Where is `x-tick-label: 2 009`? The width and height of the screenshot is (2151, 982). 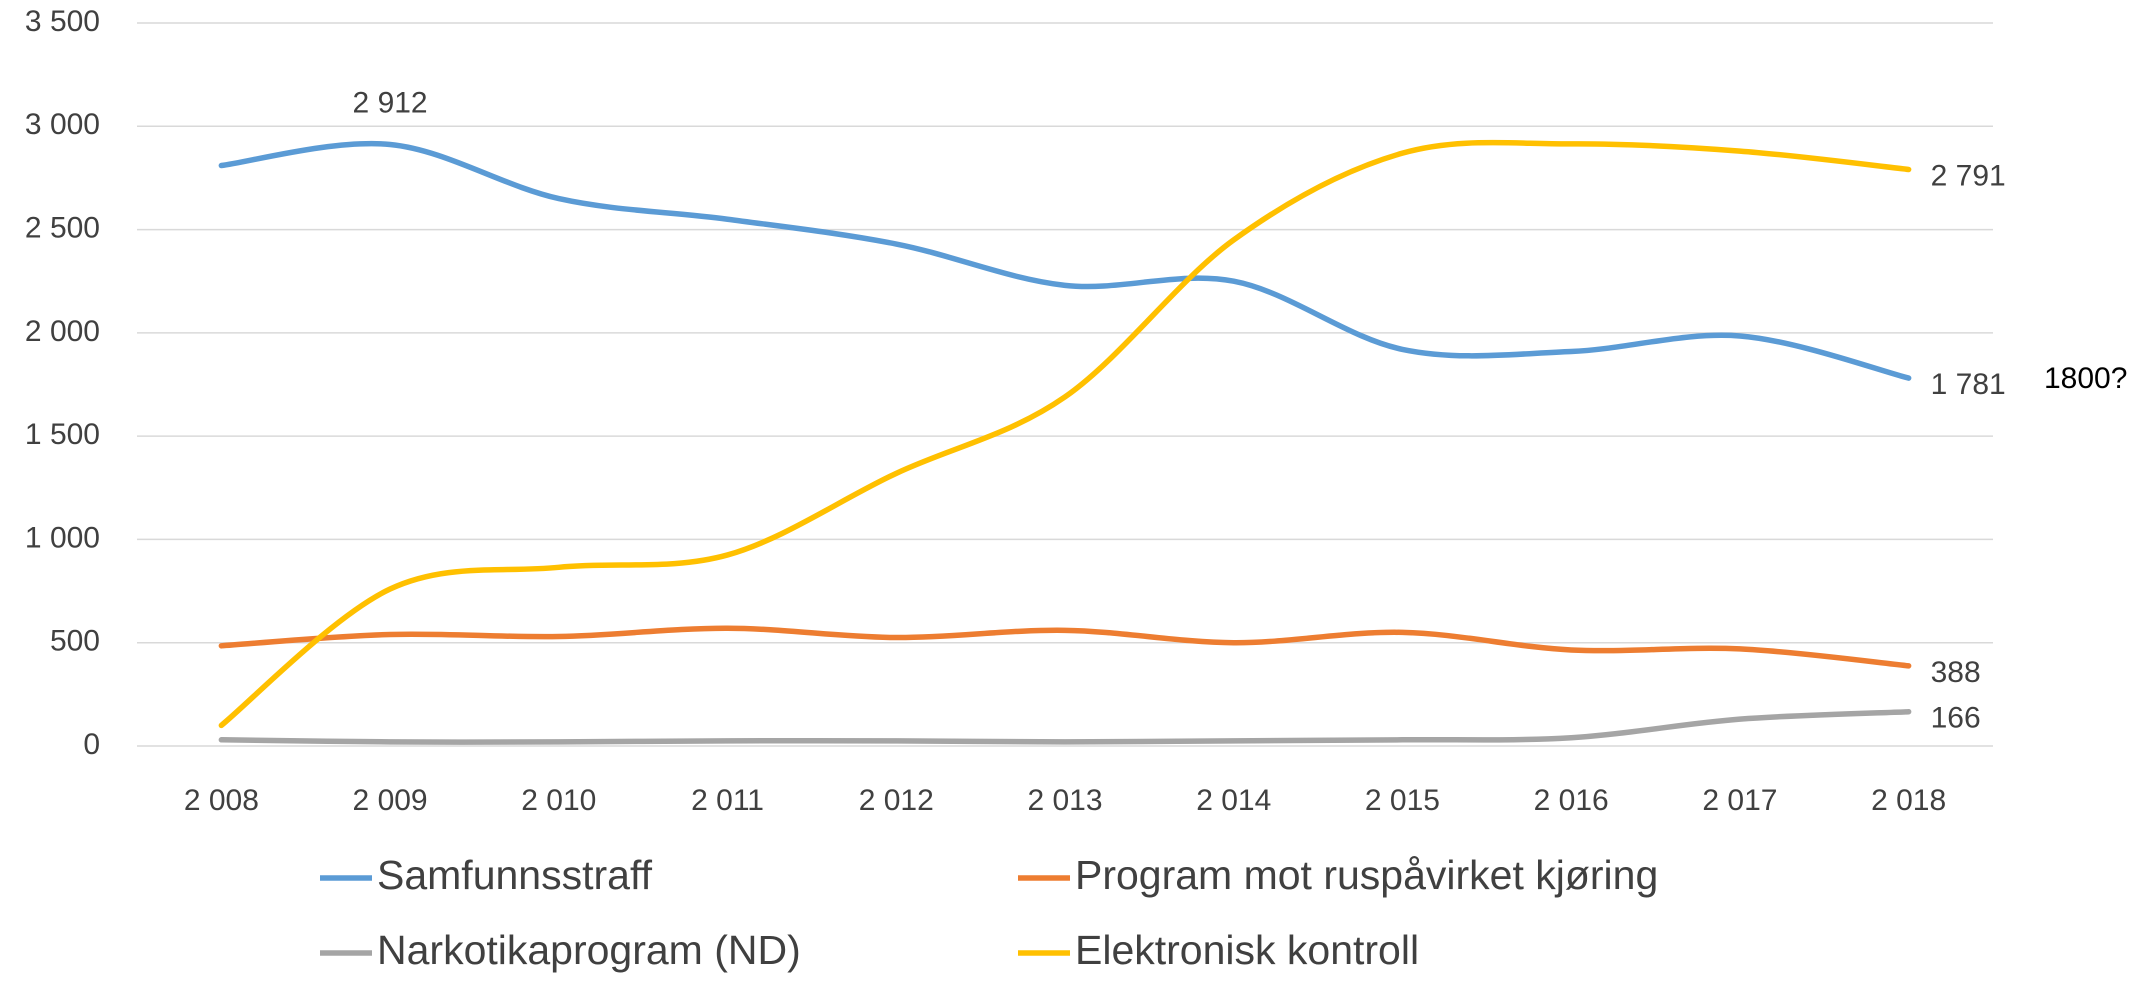
x-tick-label: 2 009 is located at coordinates (390, 800).